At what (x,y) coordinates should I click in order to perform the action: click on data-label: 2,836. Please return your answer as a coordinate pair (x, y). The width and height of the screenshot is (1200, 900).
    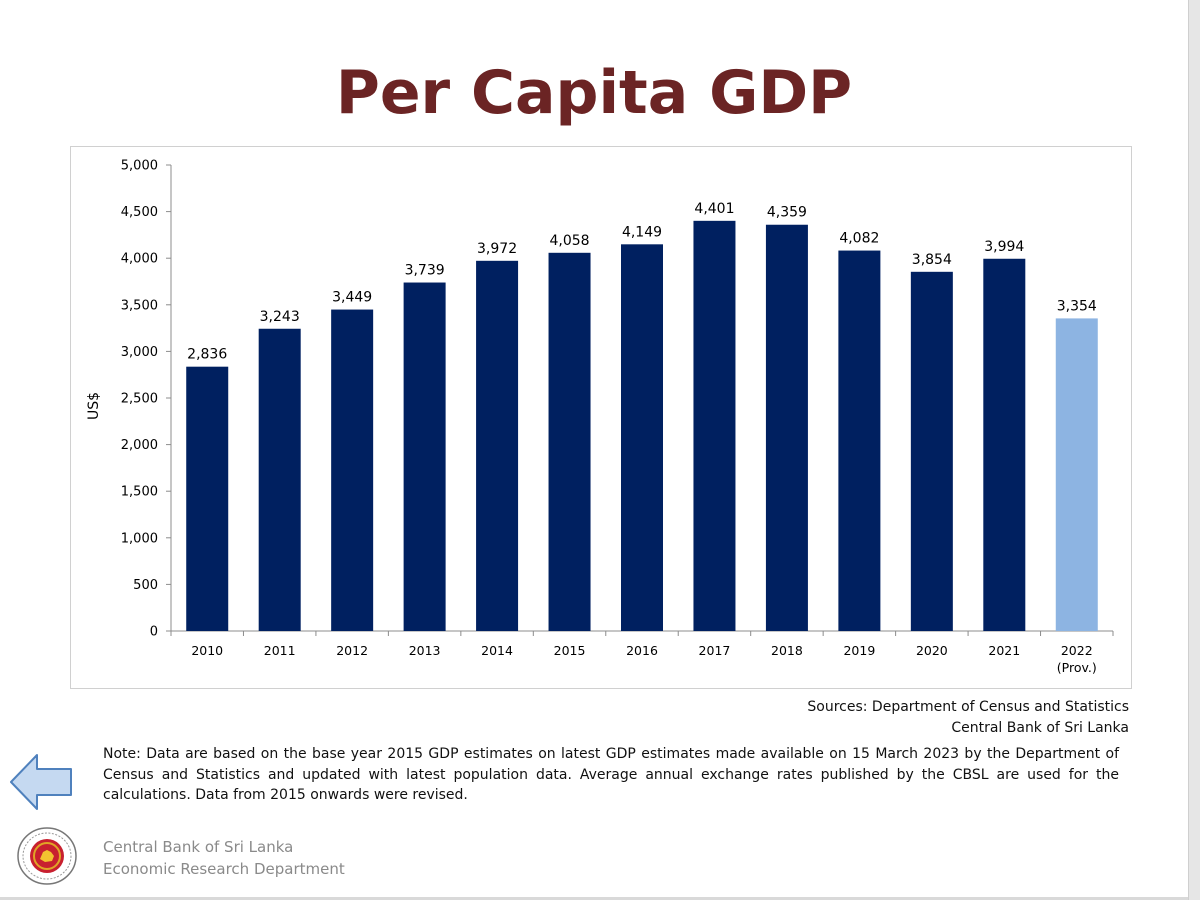
    Looking at the image, I should click on (207, 355).